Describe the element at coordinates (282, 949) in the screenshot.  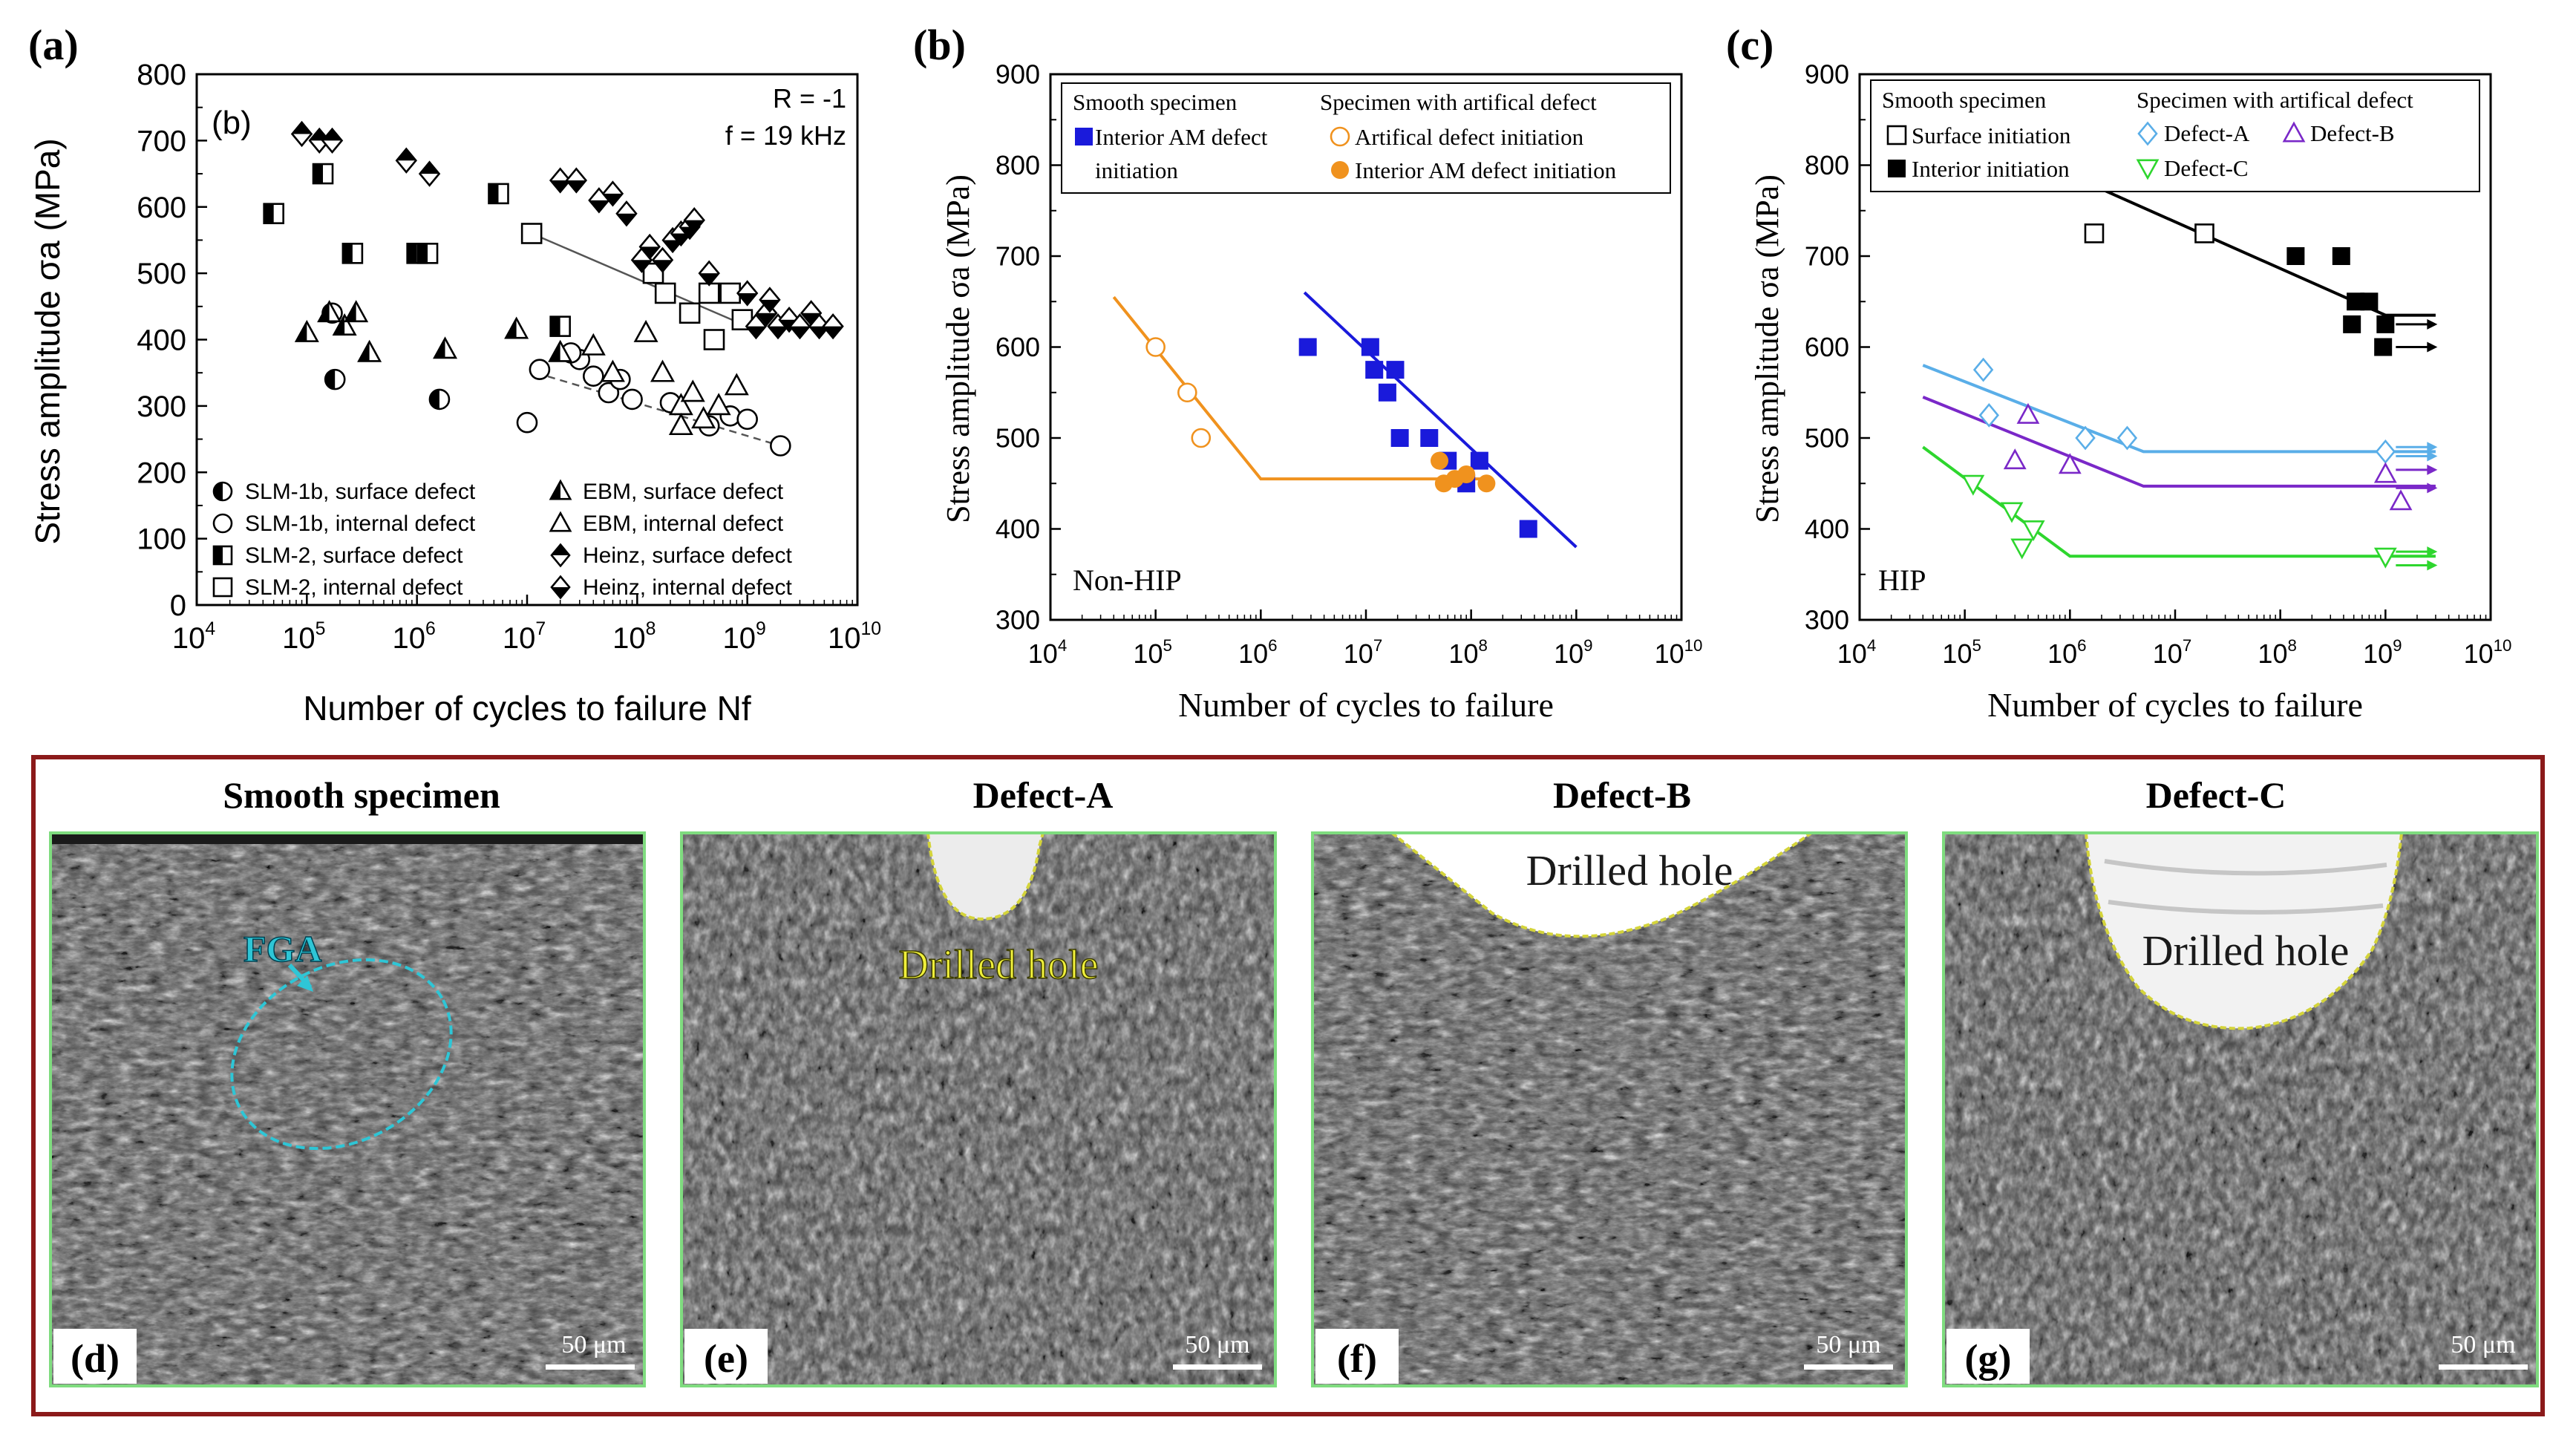
I see `fga-label: FGA` at that location.